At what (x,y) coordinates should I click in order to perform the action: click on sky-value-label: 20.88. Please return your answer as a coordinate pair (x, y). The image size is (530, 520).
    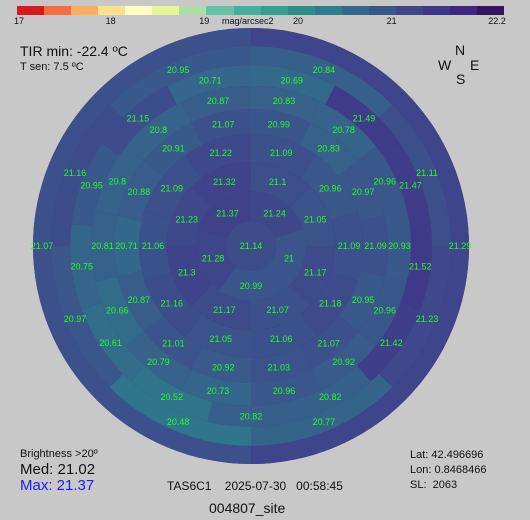
    Looking at the image, I should click on (139, 192).